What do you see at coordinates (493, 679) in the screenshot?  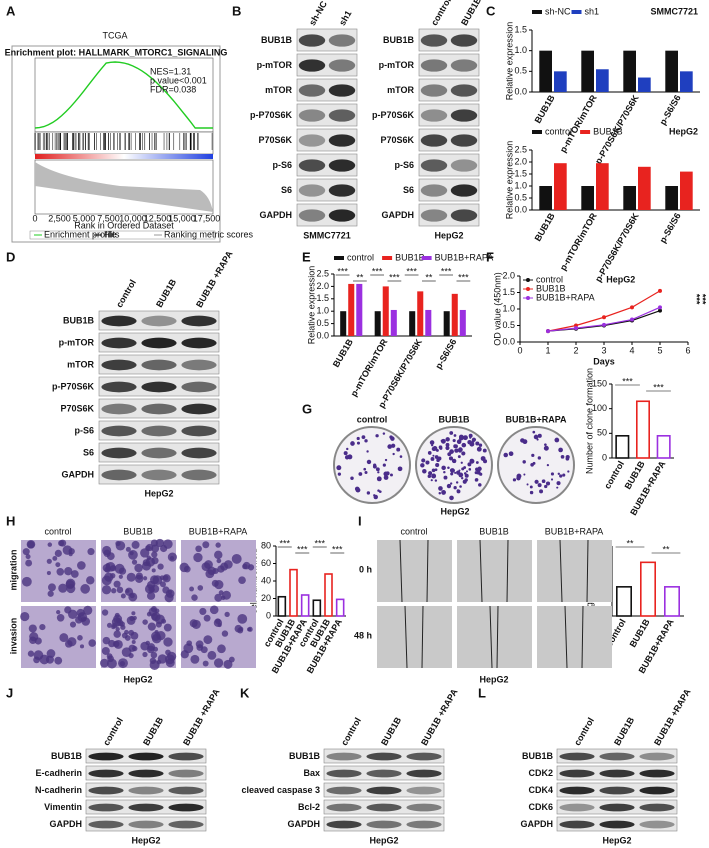 I see `image-caption: HepG2` at bounding box center [493, 679].